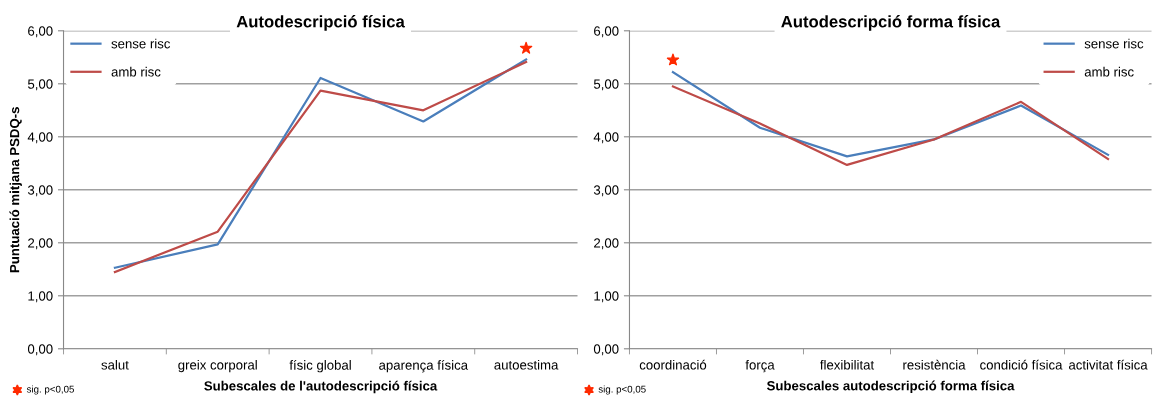 The height and width of the screenshot is (400, 1155). What do you see at coordinates (115, 364) in the screenshot?
I see `x-tick-label: salut` at bounding box center [115, 364].